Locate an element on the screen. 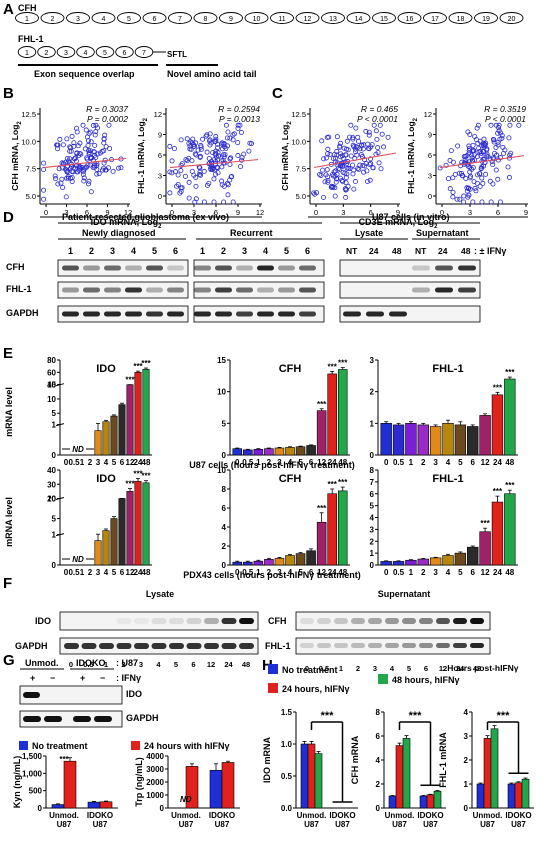 Image resolution: width=544 pixels, height=852 pixels. scatter-ytick-label: 5.0 is located at coordinates (31, 196).